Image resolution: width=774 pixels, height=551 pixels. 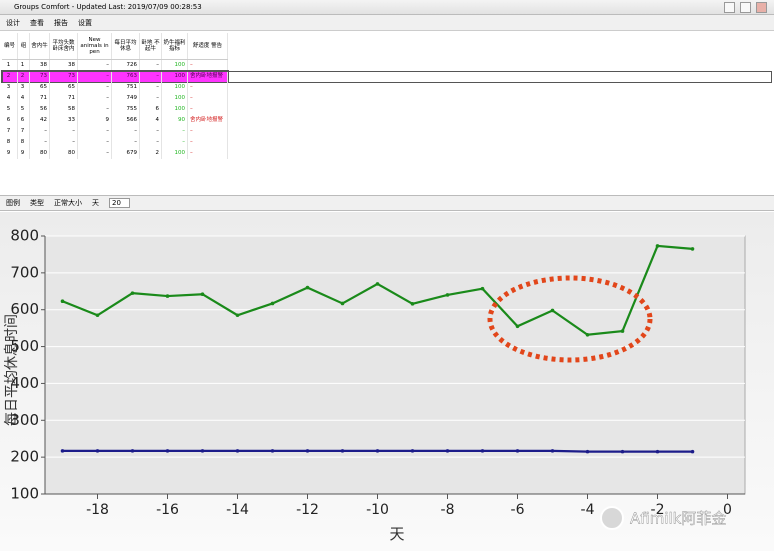 What do you see at coordinates (85, 22) in the screenshot?
I see `toolbar-button: 设置` at bounding box center [85, 22].